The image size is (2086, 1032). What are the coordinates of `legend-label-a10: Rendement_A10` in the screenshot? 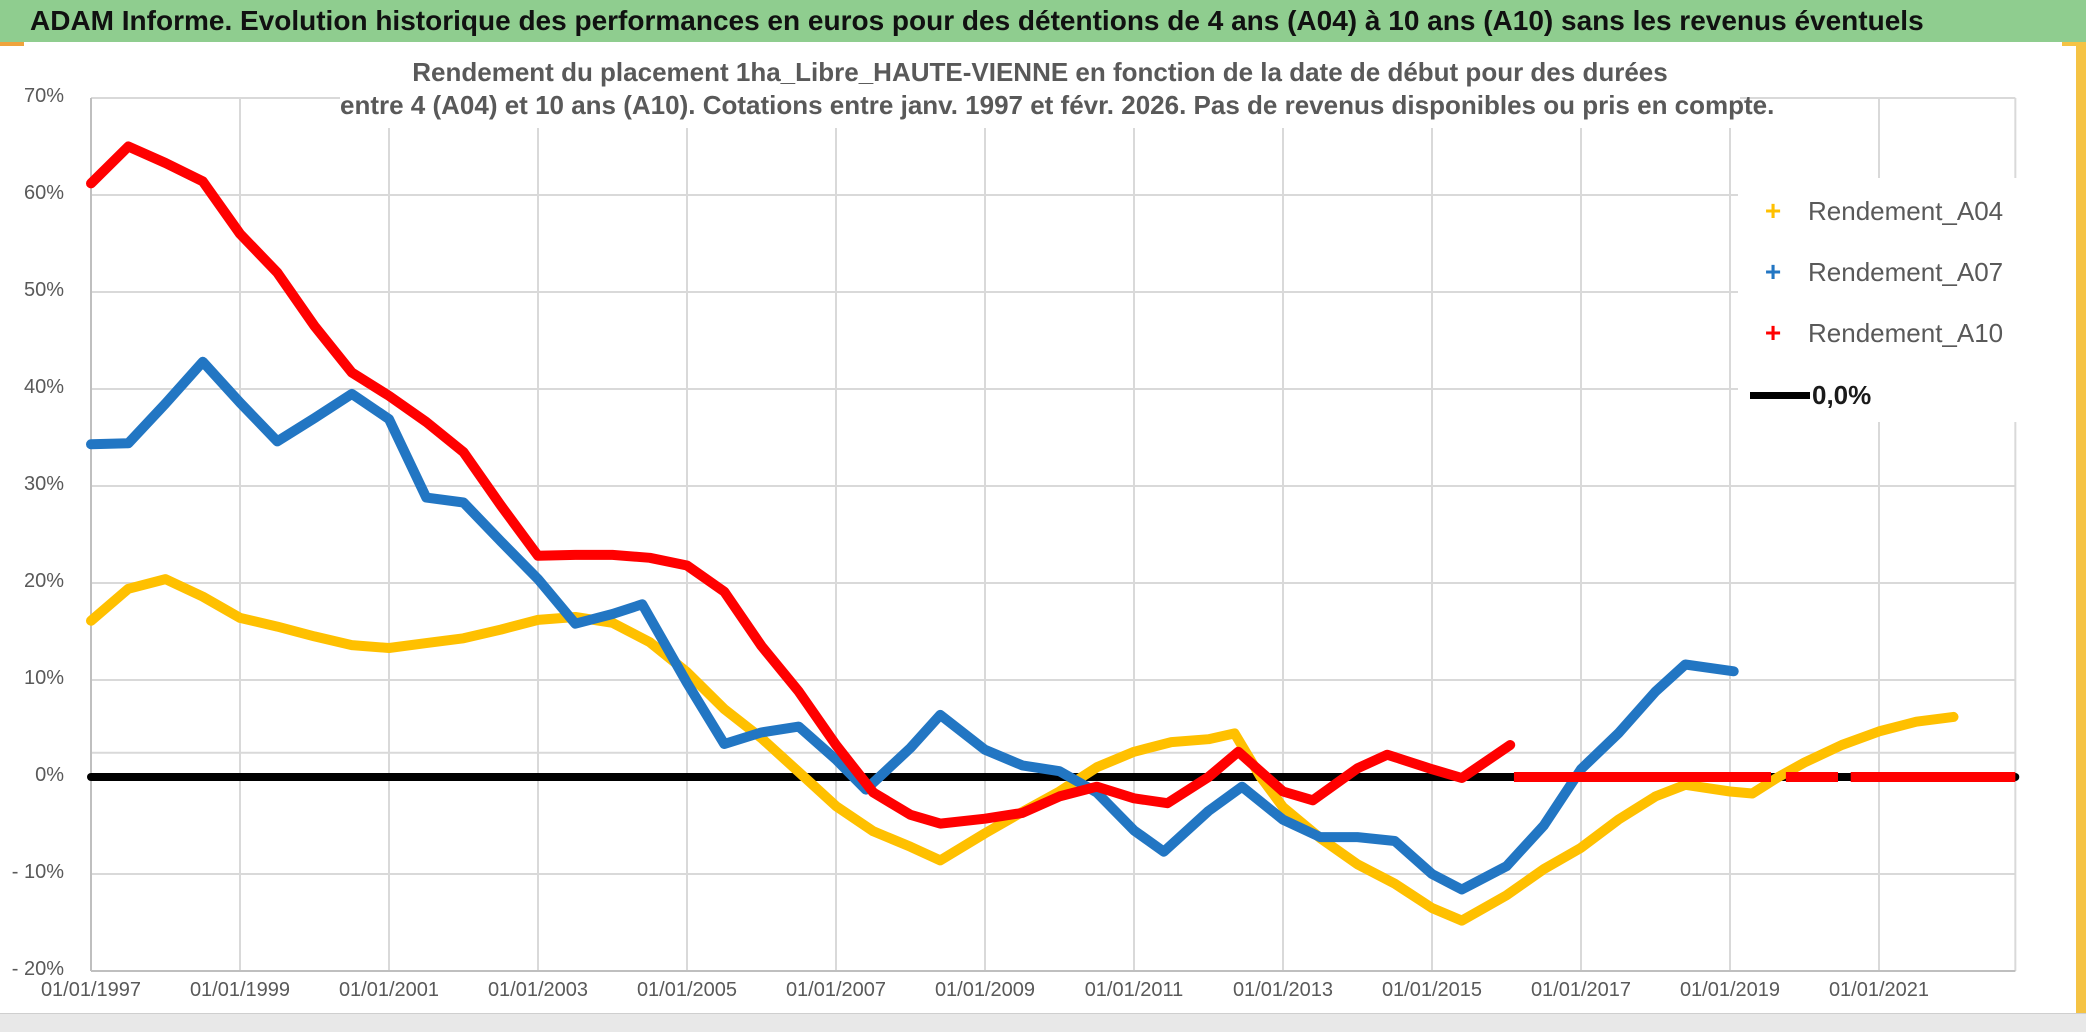 It's located at (1906, 332).